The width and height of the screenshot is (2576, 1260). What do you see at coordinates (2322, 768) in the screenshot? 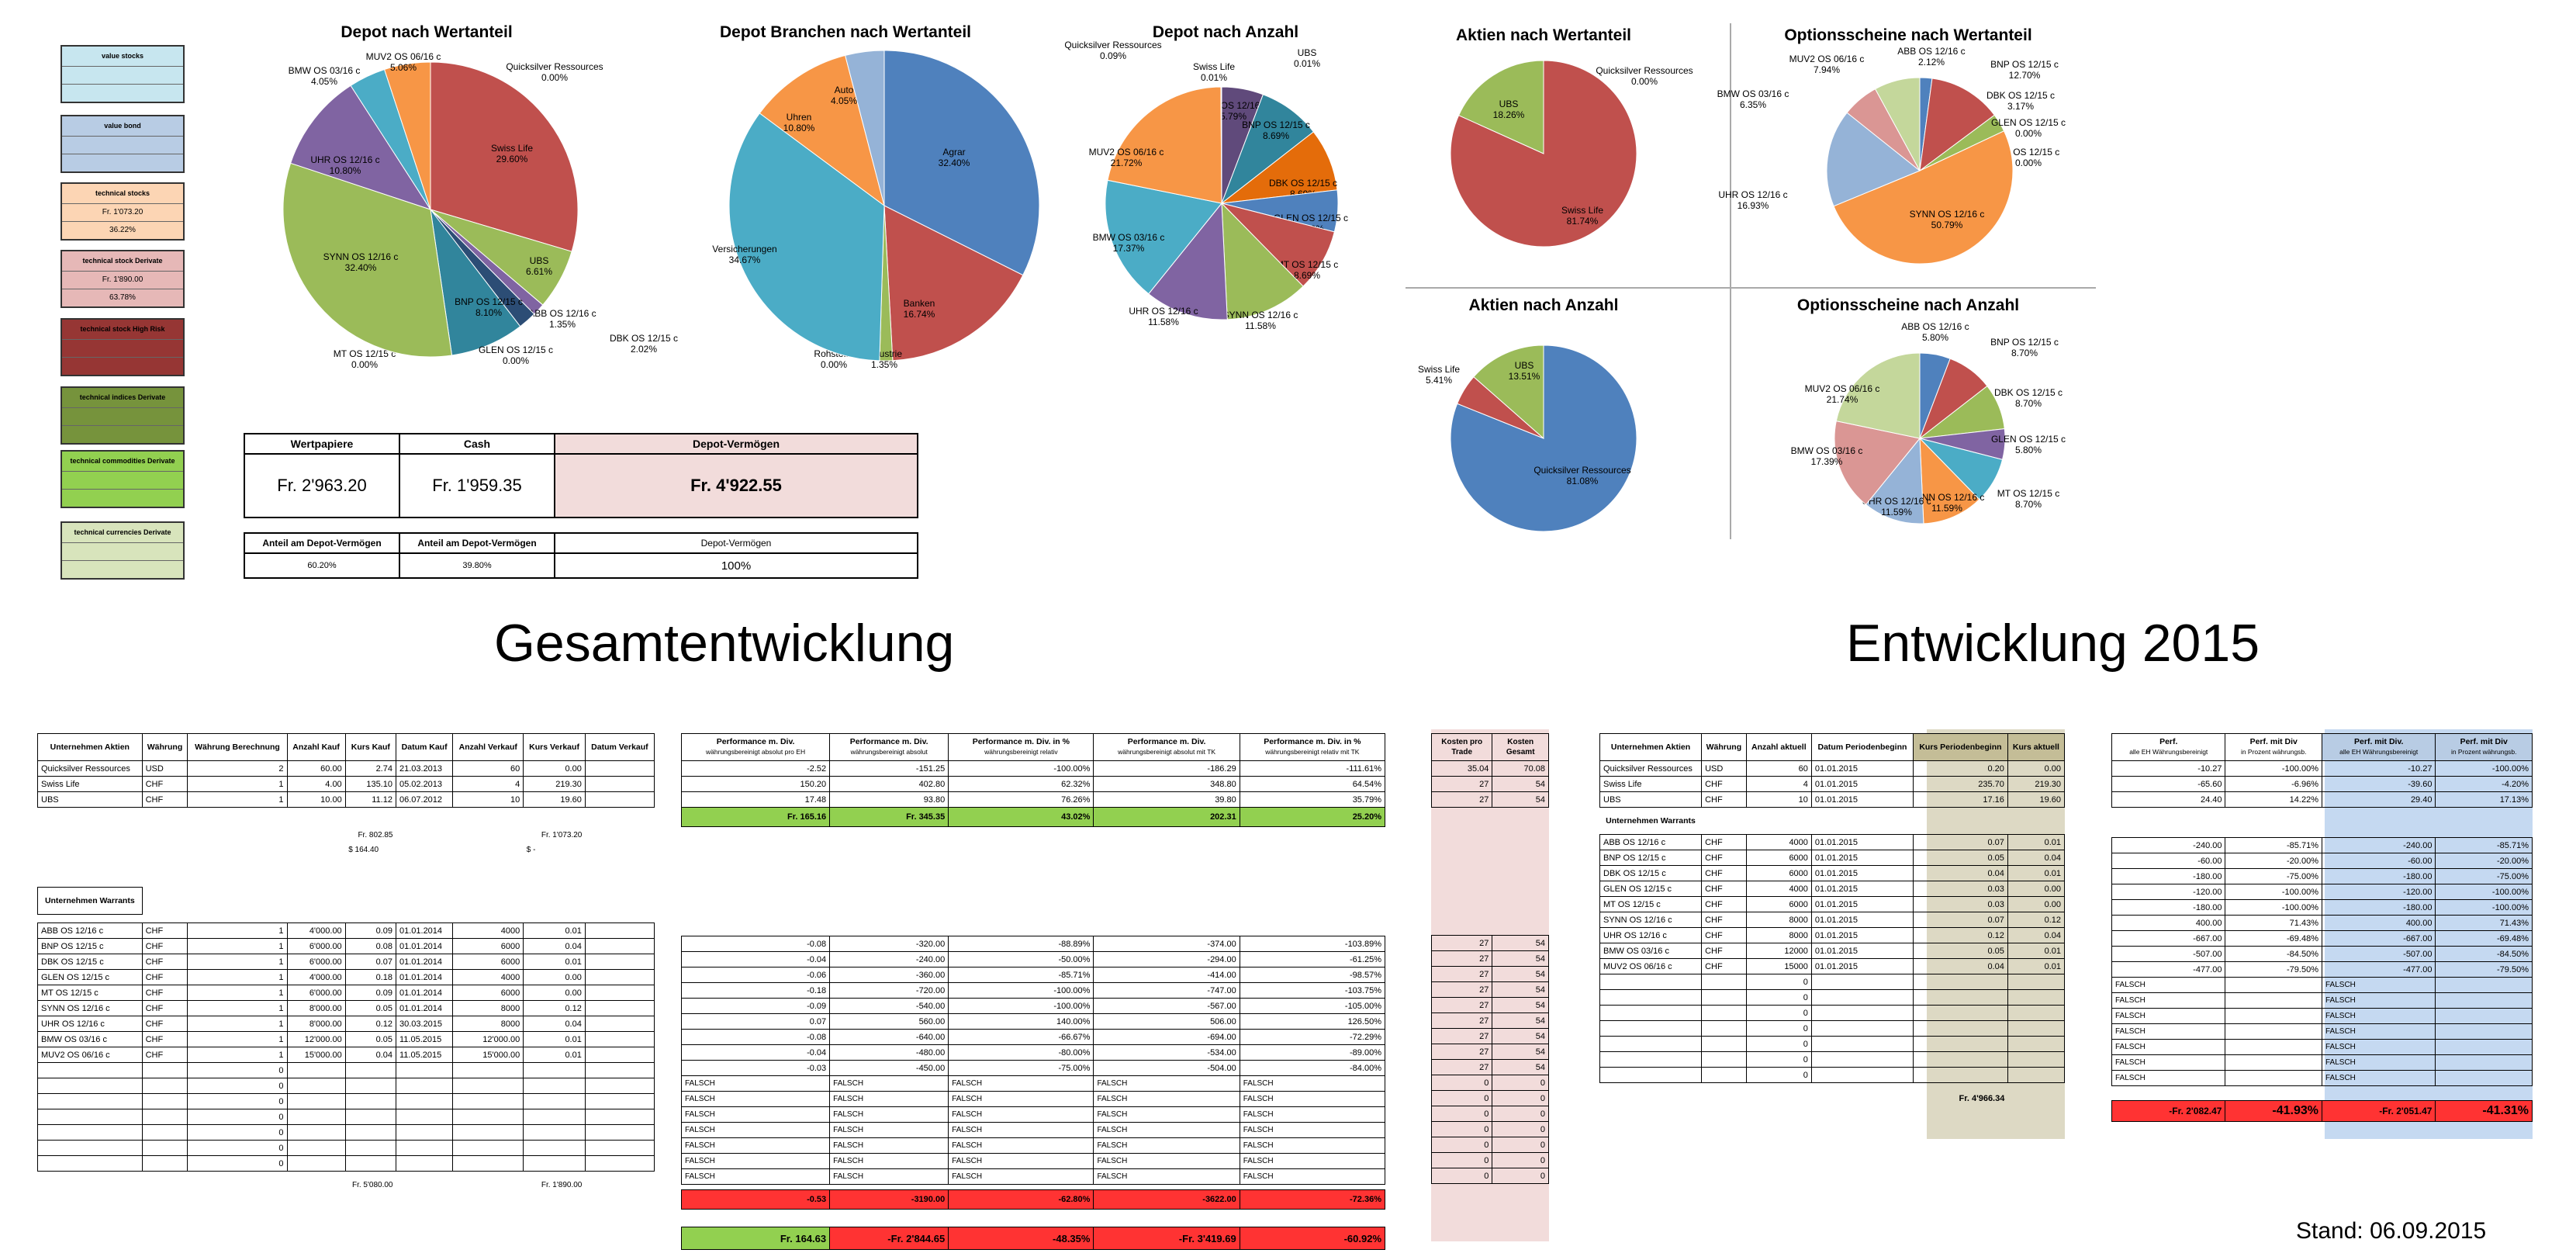
I see `table-row: -10.27 -100.00% -10.27 -100.00%` at bounding box center [2322, 768].